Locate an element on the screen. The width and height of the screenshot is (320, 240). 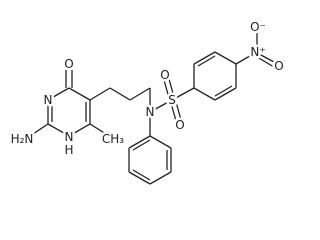
atom-label: O⁻ is located at coordinates (258, 27).